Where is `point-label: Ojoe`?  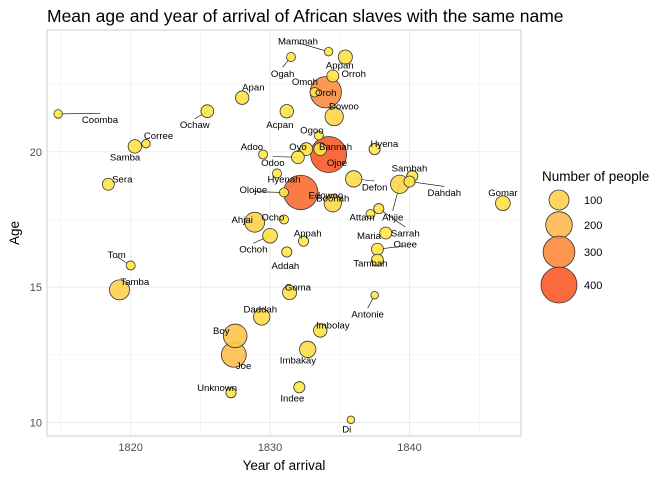
point-label: Ojoe is located at coordinates (337, 163).